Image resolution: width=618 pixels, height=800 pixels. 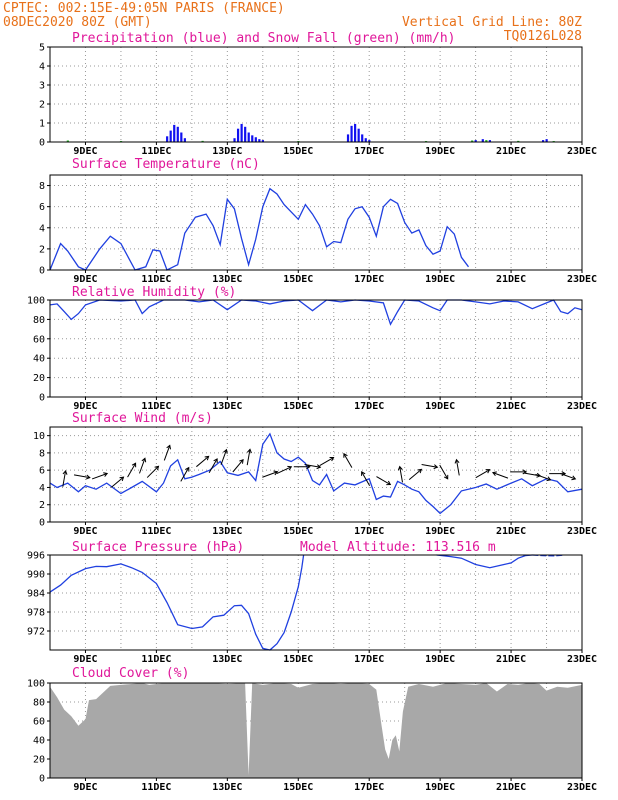 What do you see at coordinates (36, 575) in the screenshot?
I see `y-tick-label: 990` at bounding box center [36, 575].